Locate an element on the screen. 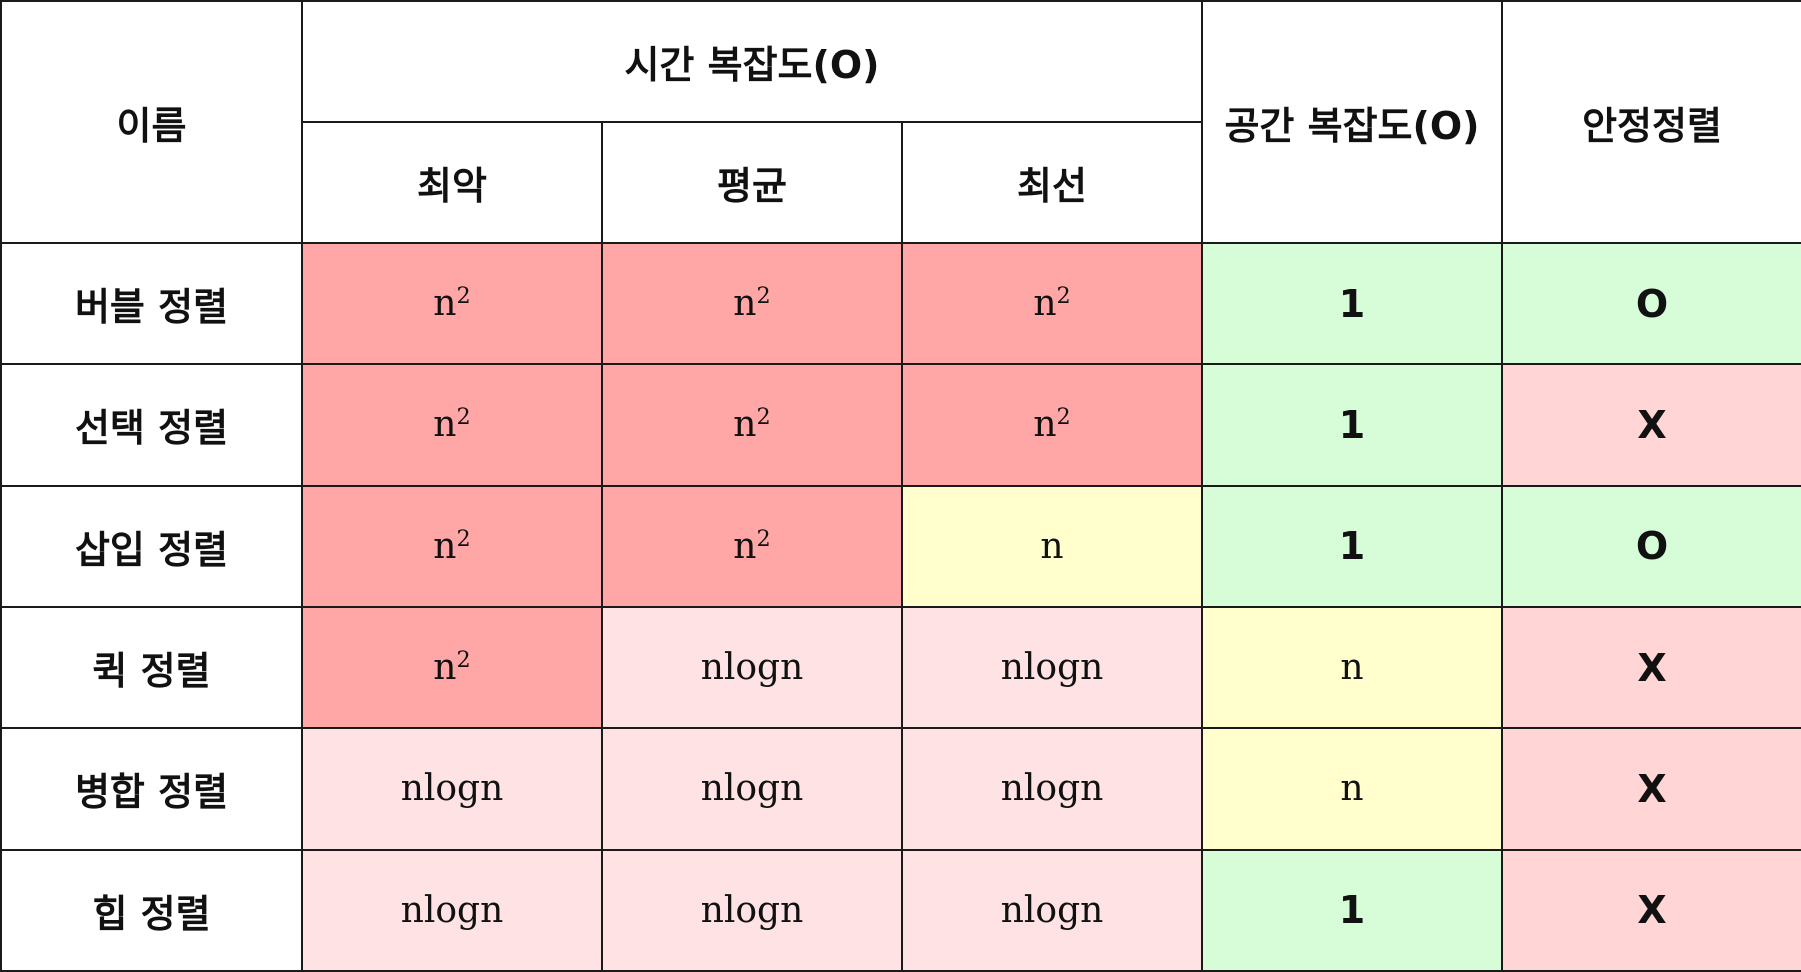 The width and height of the screenshot is (1801, 972). table-row: 삽입 정렬 n2 n2 n 1 O is located at coordinates (900, 546).